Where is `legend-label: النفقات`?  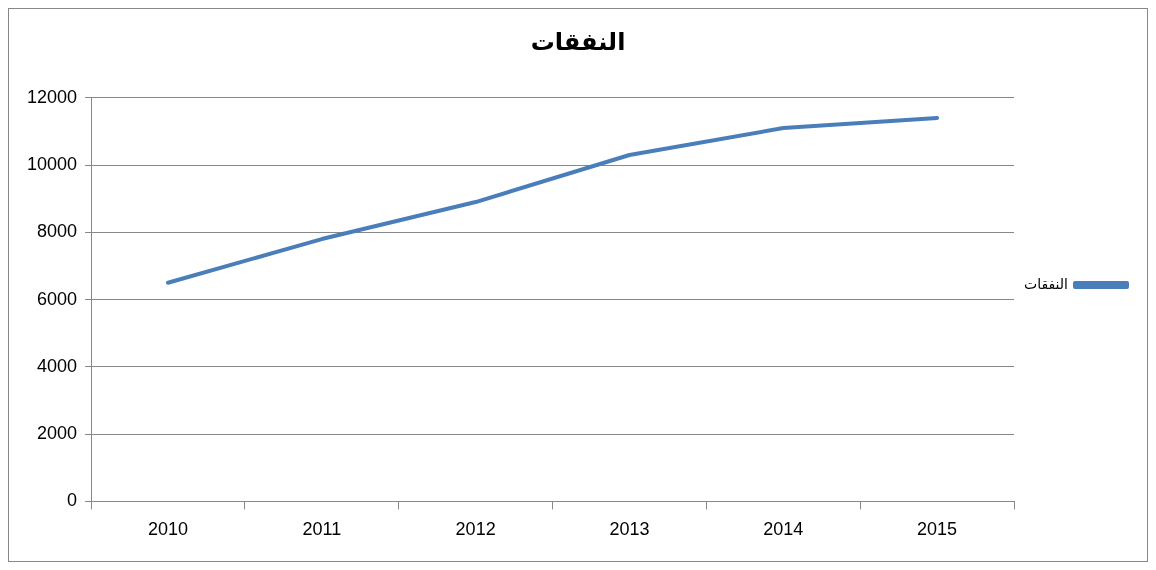
legend-label: النفقات is located at coordinates (1046, 283).